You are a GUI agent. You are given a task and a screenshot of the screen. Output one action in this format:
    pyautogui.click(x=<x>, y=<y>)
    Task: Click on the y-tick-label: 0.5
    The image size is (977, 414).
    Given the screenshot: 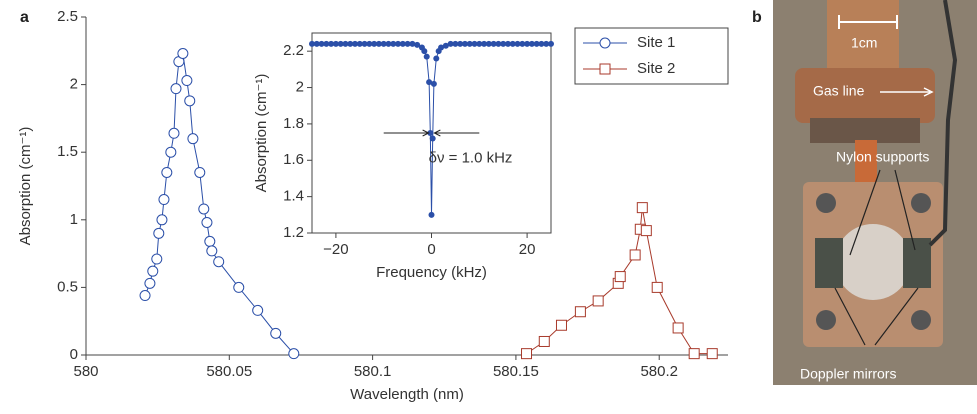 What is the action you would take?
    pyautogui.click(x=67, y=286)
    